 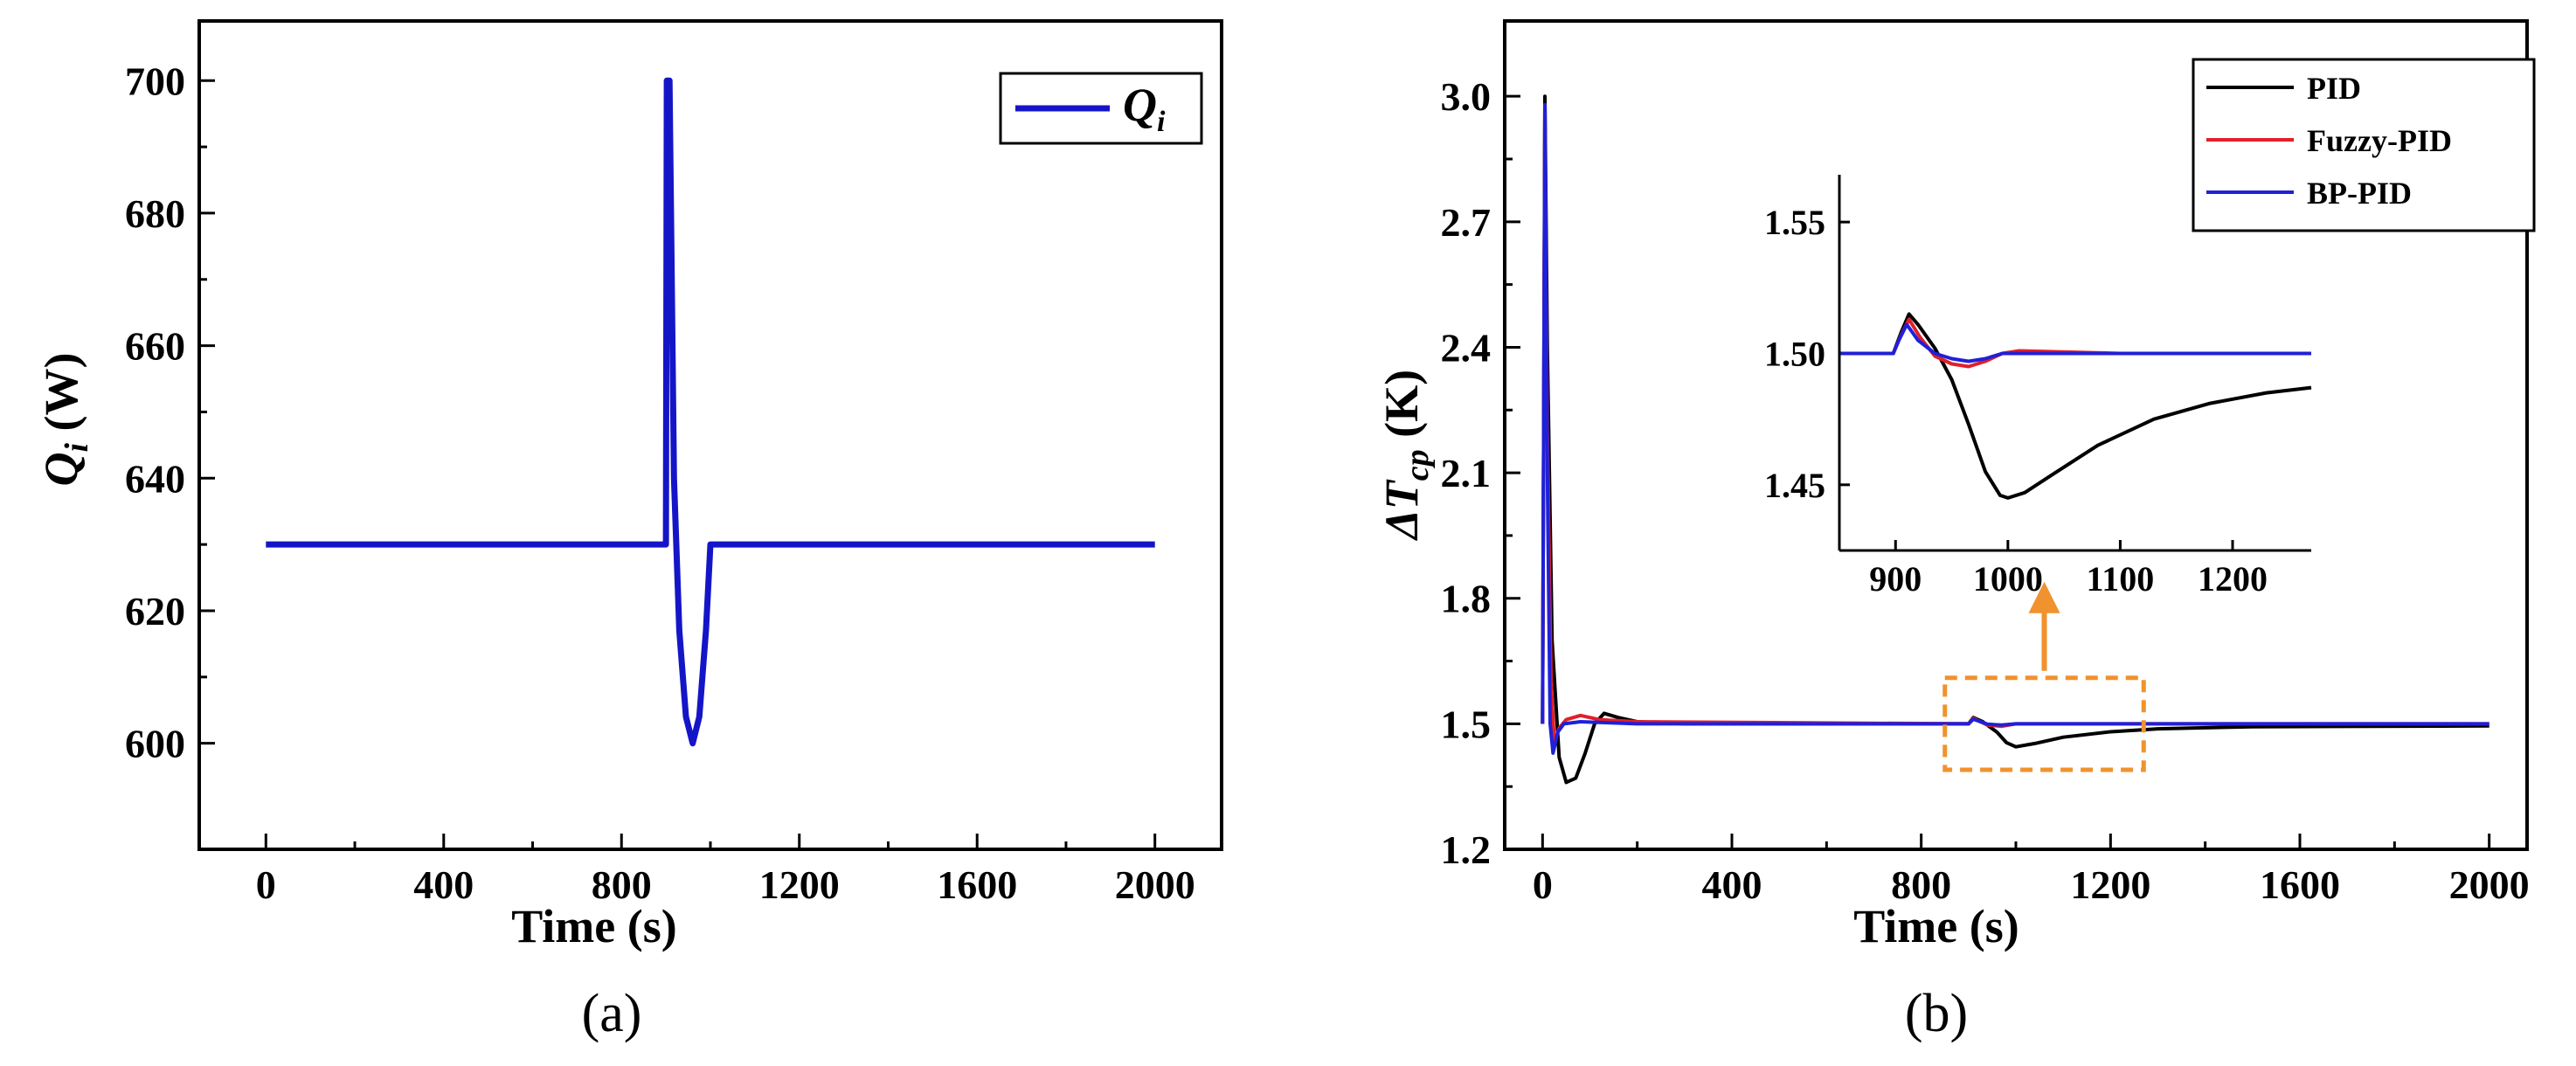 What do you see at coordinates (2008, 579) in the screenshot?
I see `inset-x-tick-label: 1000` at bounding box center [2008, 579].